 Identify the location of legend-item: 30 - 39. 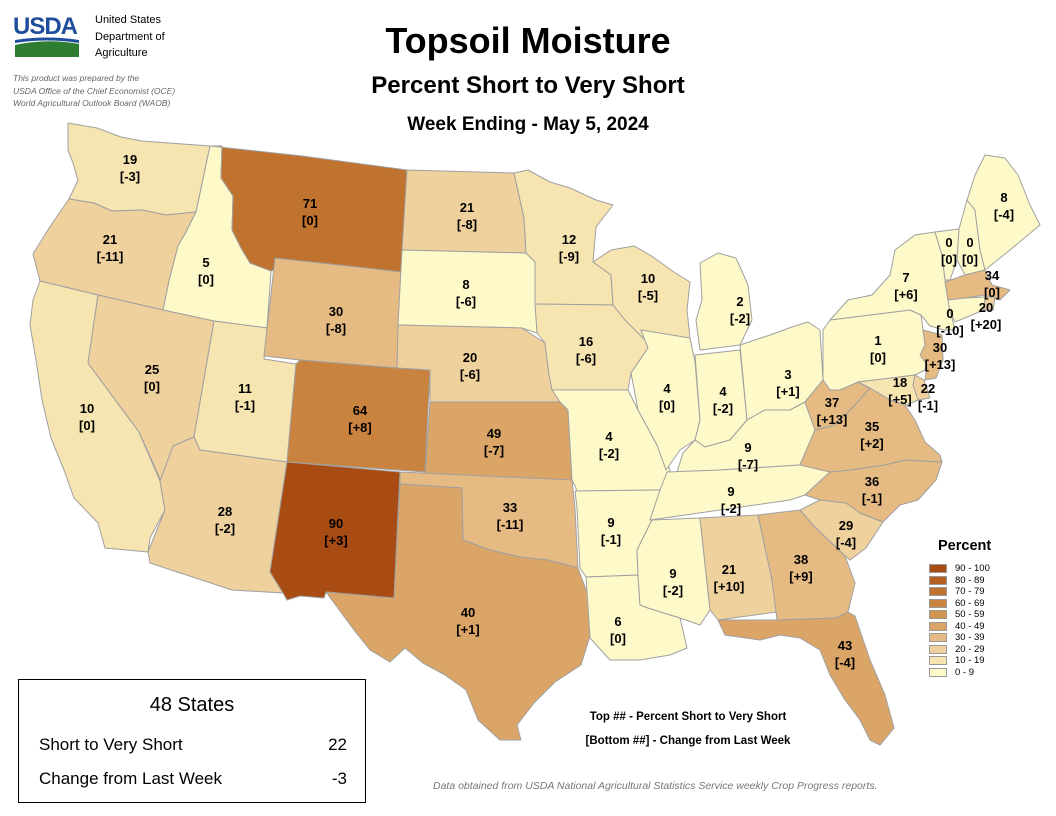
(982, 638).